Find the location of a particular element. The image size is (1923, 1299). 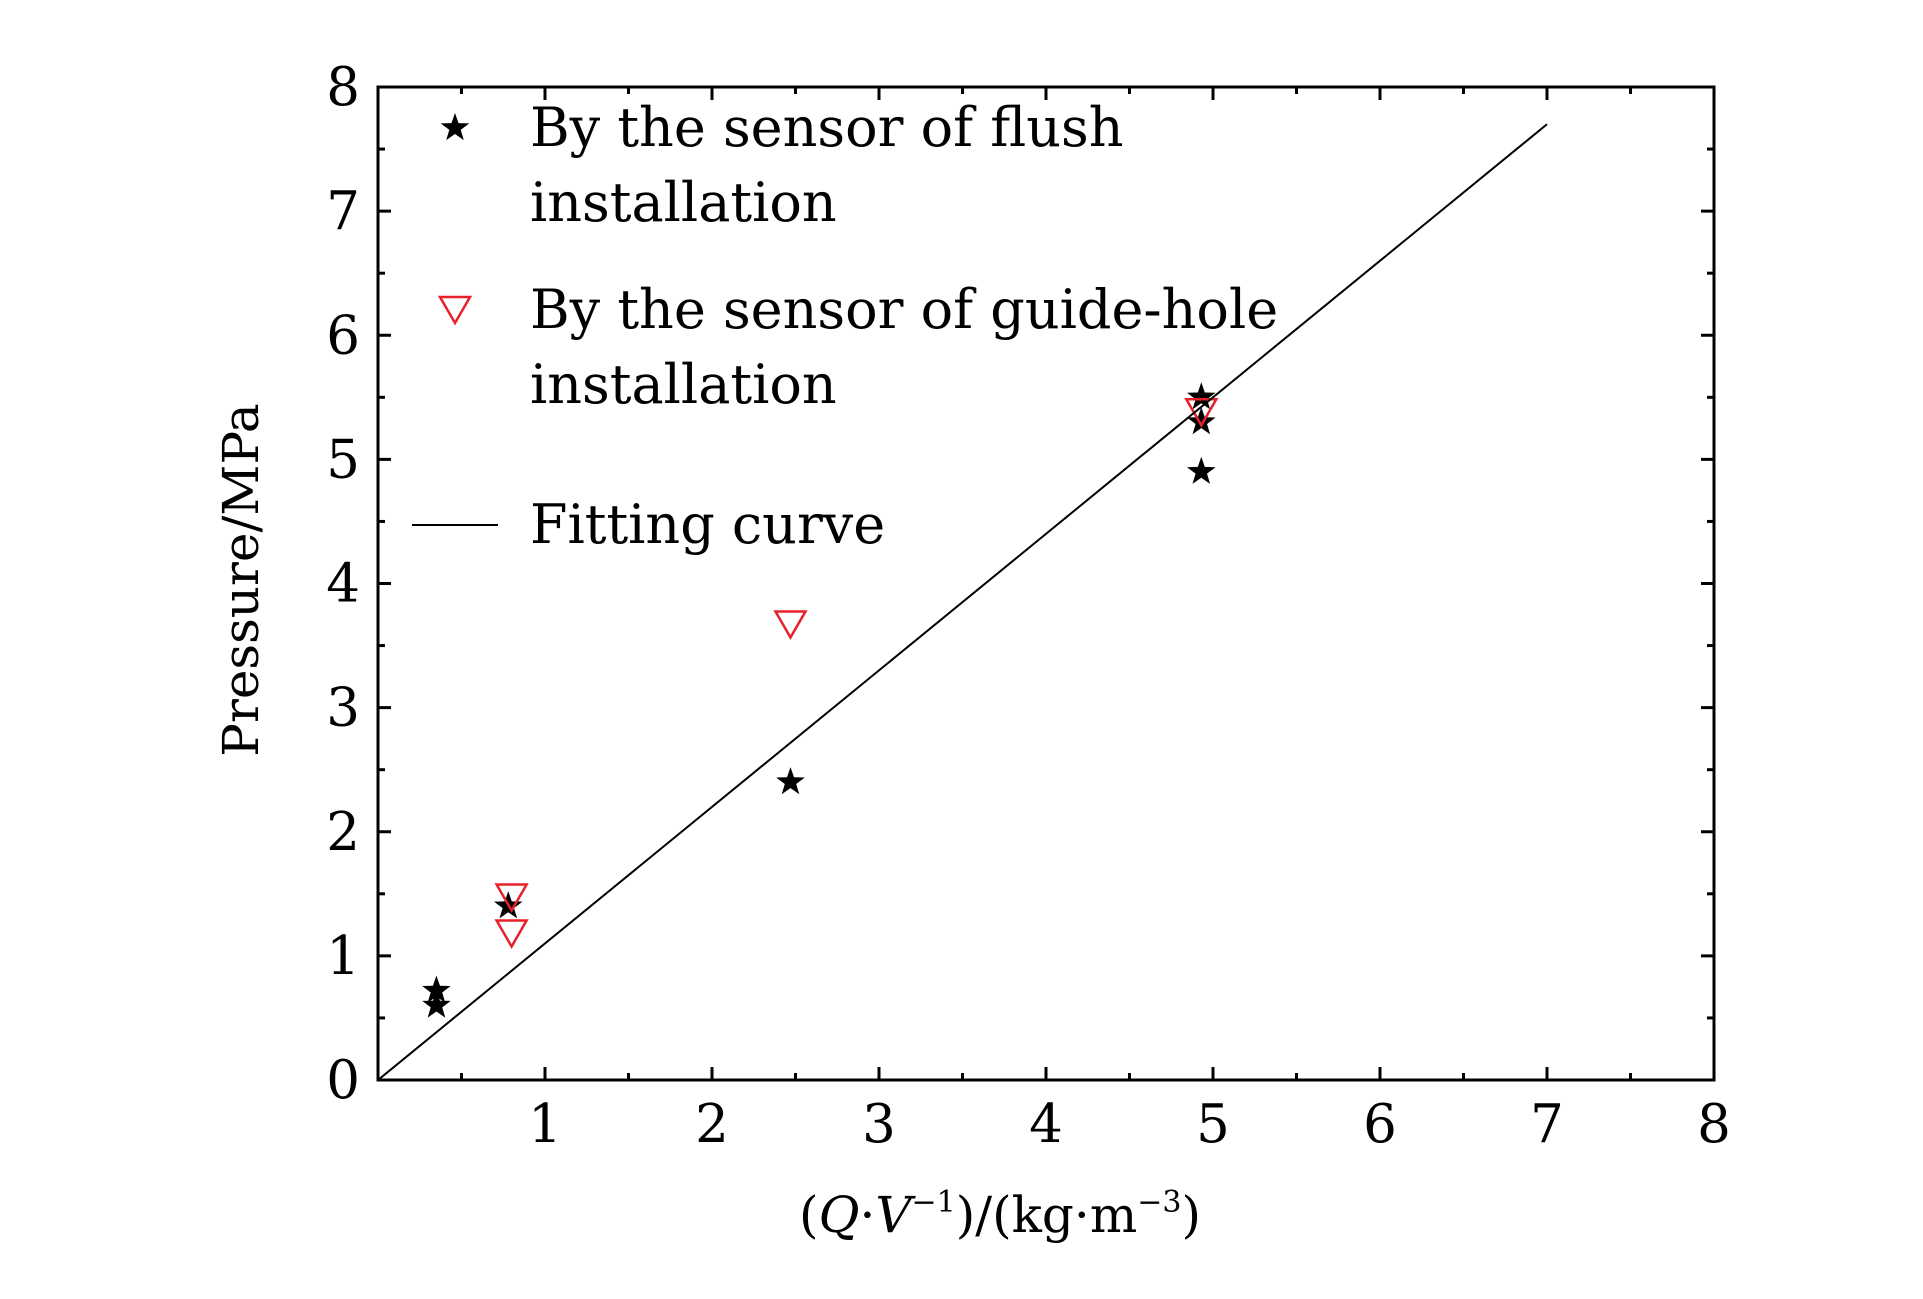

y-tick-label: 6 is located at coordinates (343, 335).